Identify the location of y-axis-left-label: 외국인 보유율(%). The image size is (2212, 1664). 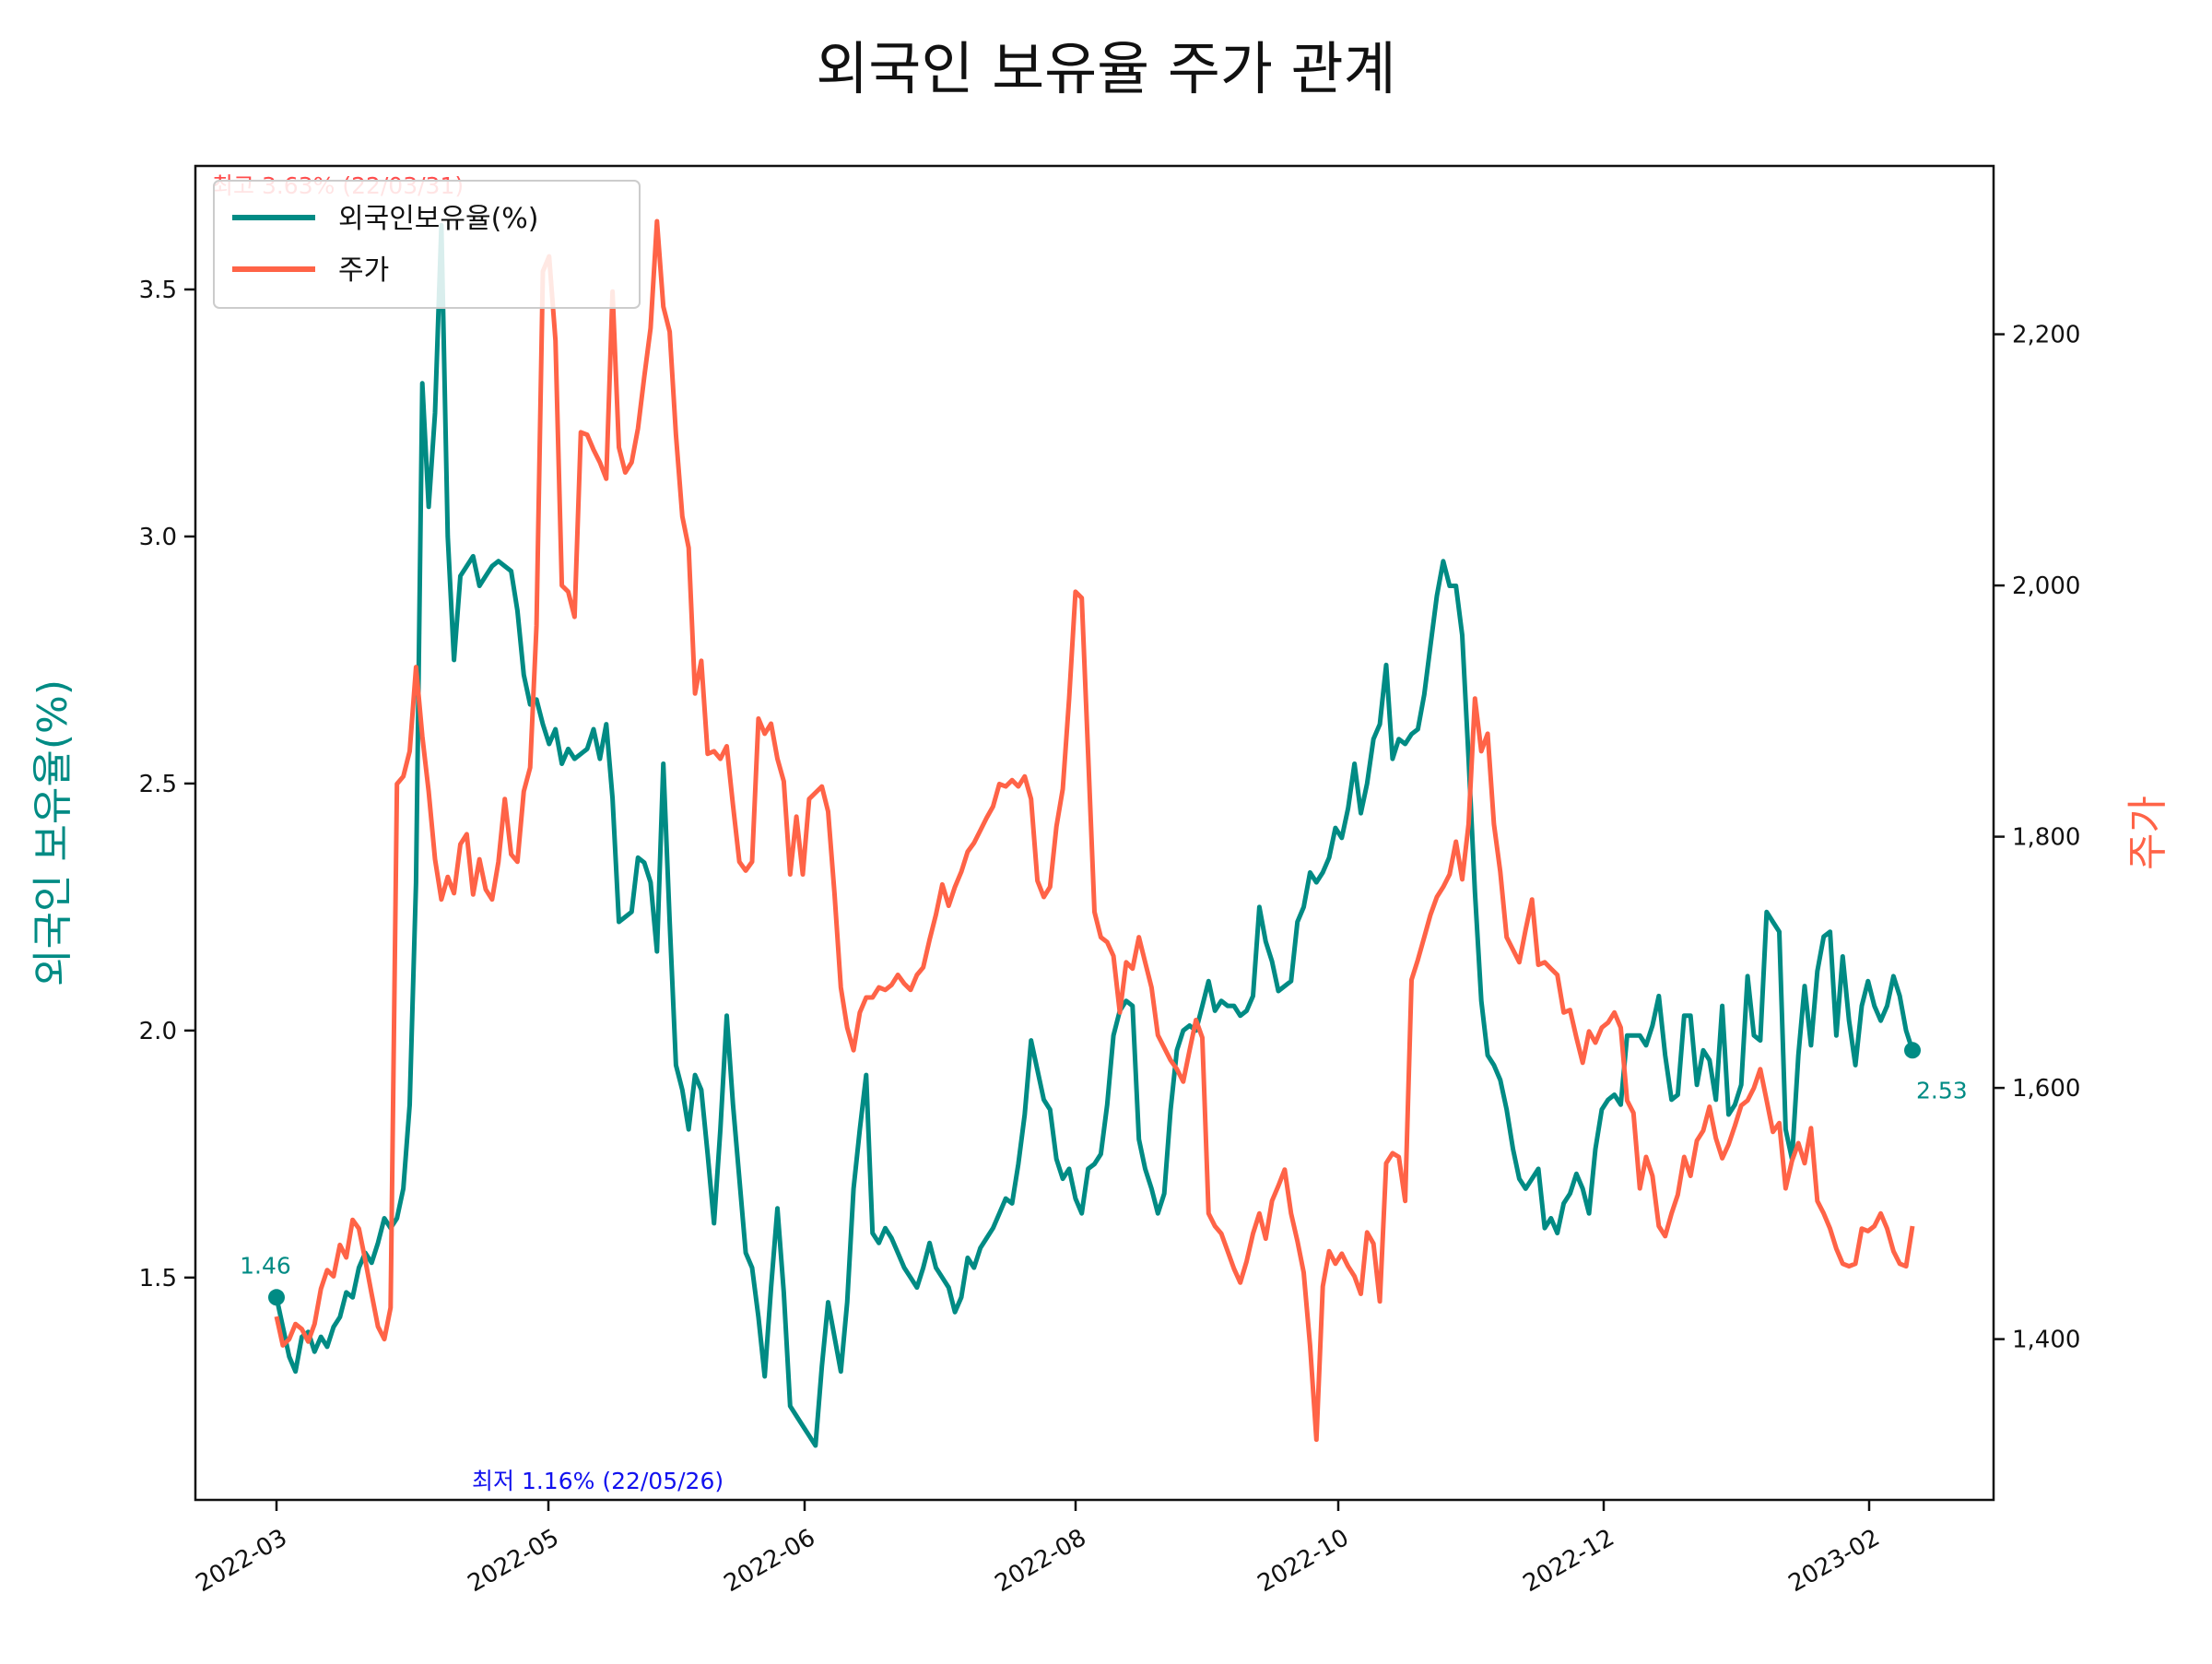
(52, 832).